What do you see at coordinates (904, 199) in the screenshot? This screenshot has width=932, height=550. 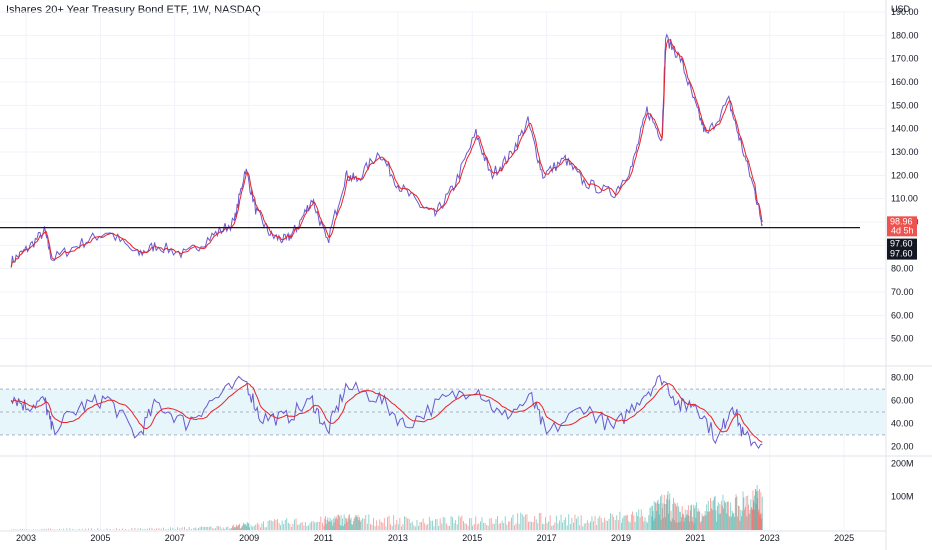 I see `price-tick-label: 110.00` at bounding box center [904, 199].